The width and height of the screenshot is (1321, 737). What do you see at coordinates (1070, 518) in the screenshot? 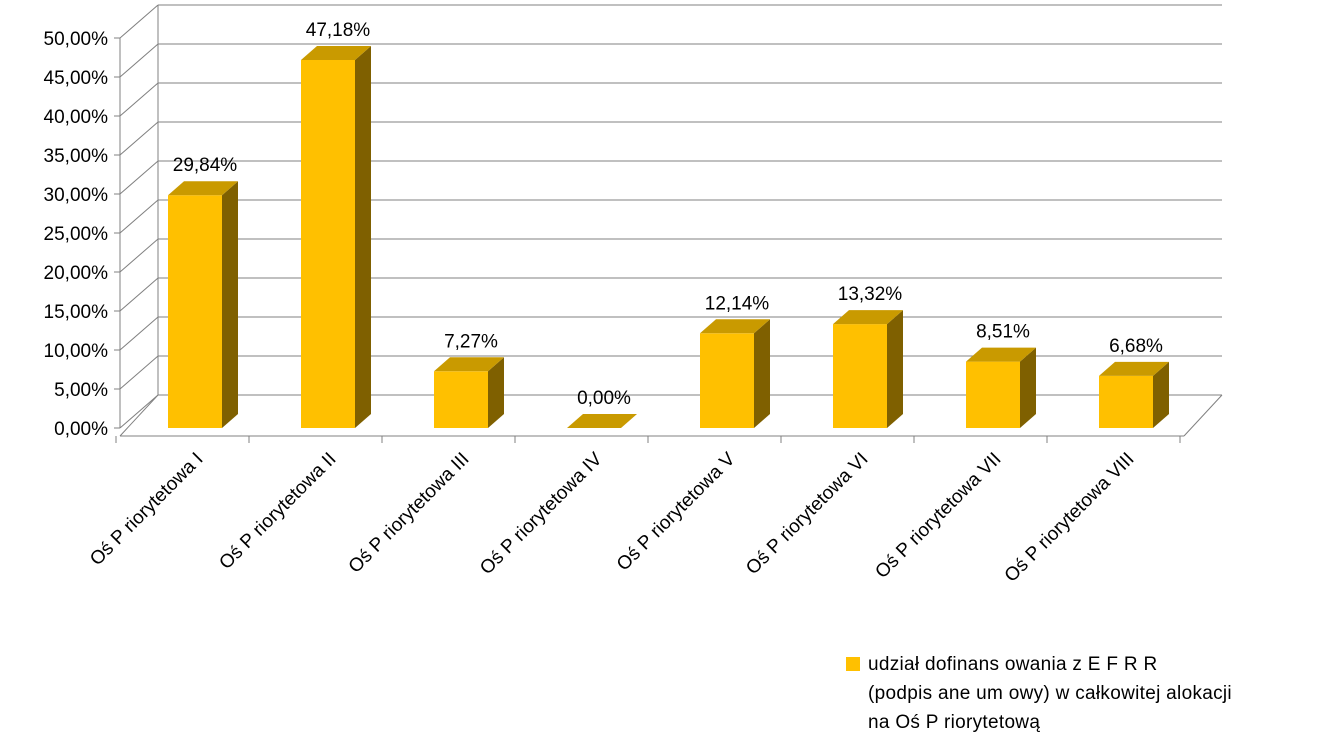
I see `x-category-label: Oś P riorytetowa VIII` at bounding box center [1070, 518].